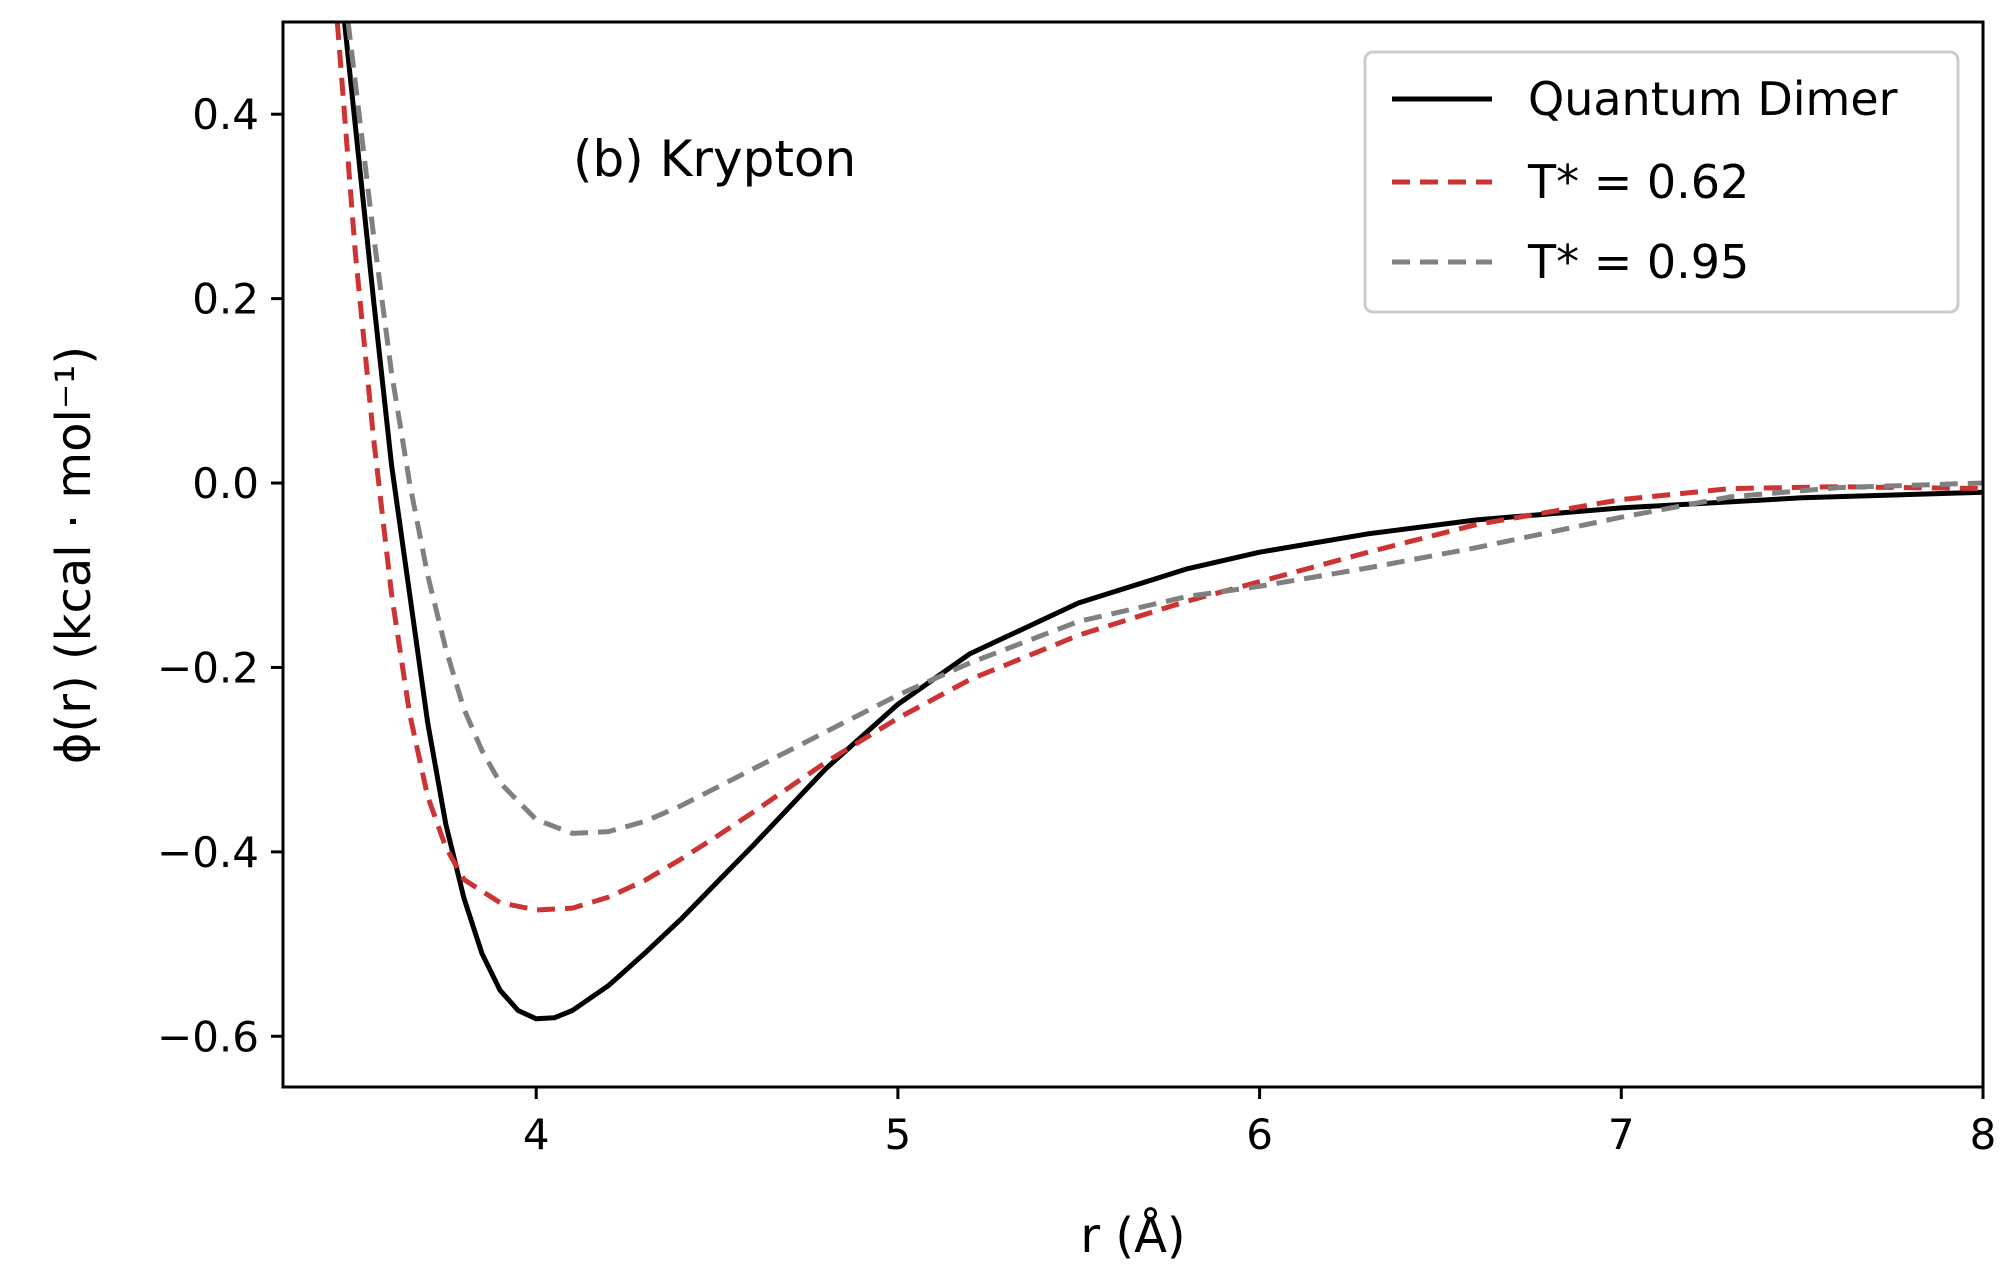  What do you see at coordinates (208, 852) in the screenshot?
I see `y-tick-label: −0.4` at bounding box center [208, 852].